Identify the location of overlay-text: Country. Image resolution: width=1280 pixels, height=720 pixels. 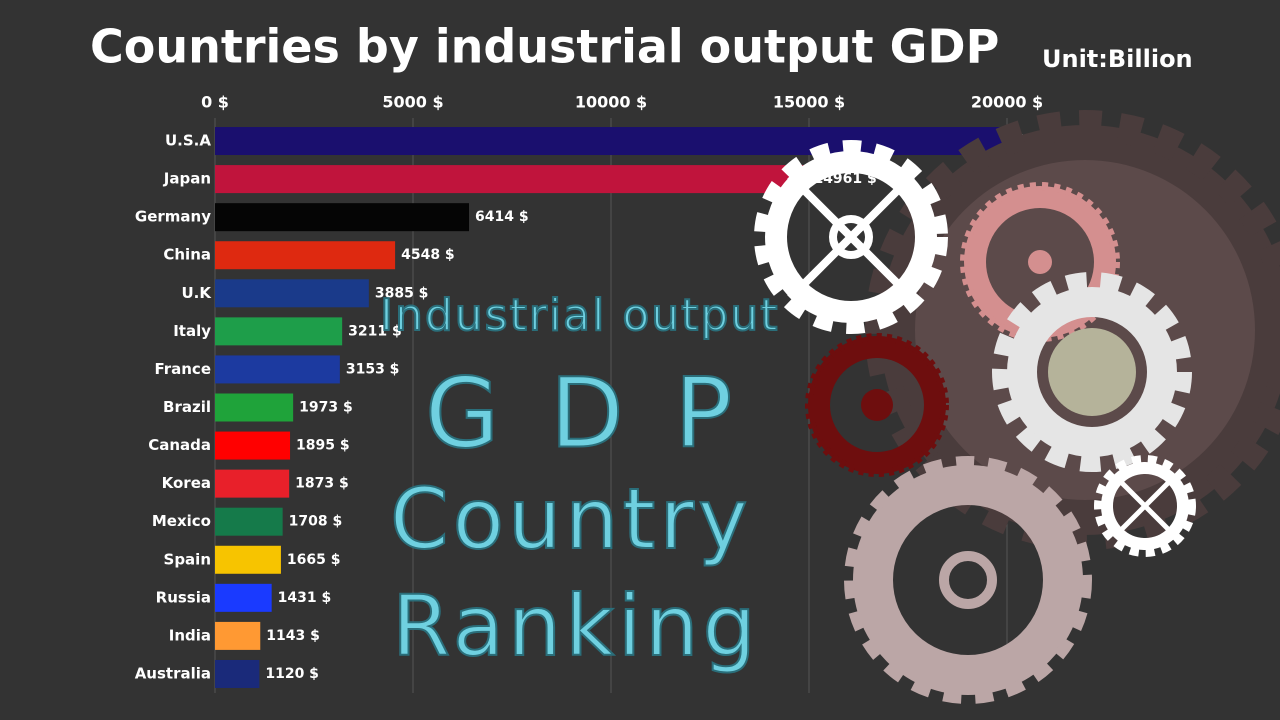
(571, 519).